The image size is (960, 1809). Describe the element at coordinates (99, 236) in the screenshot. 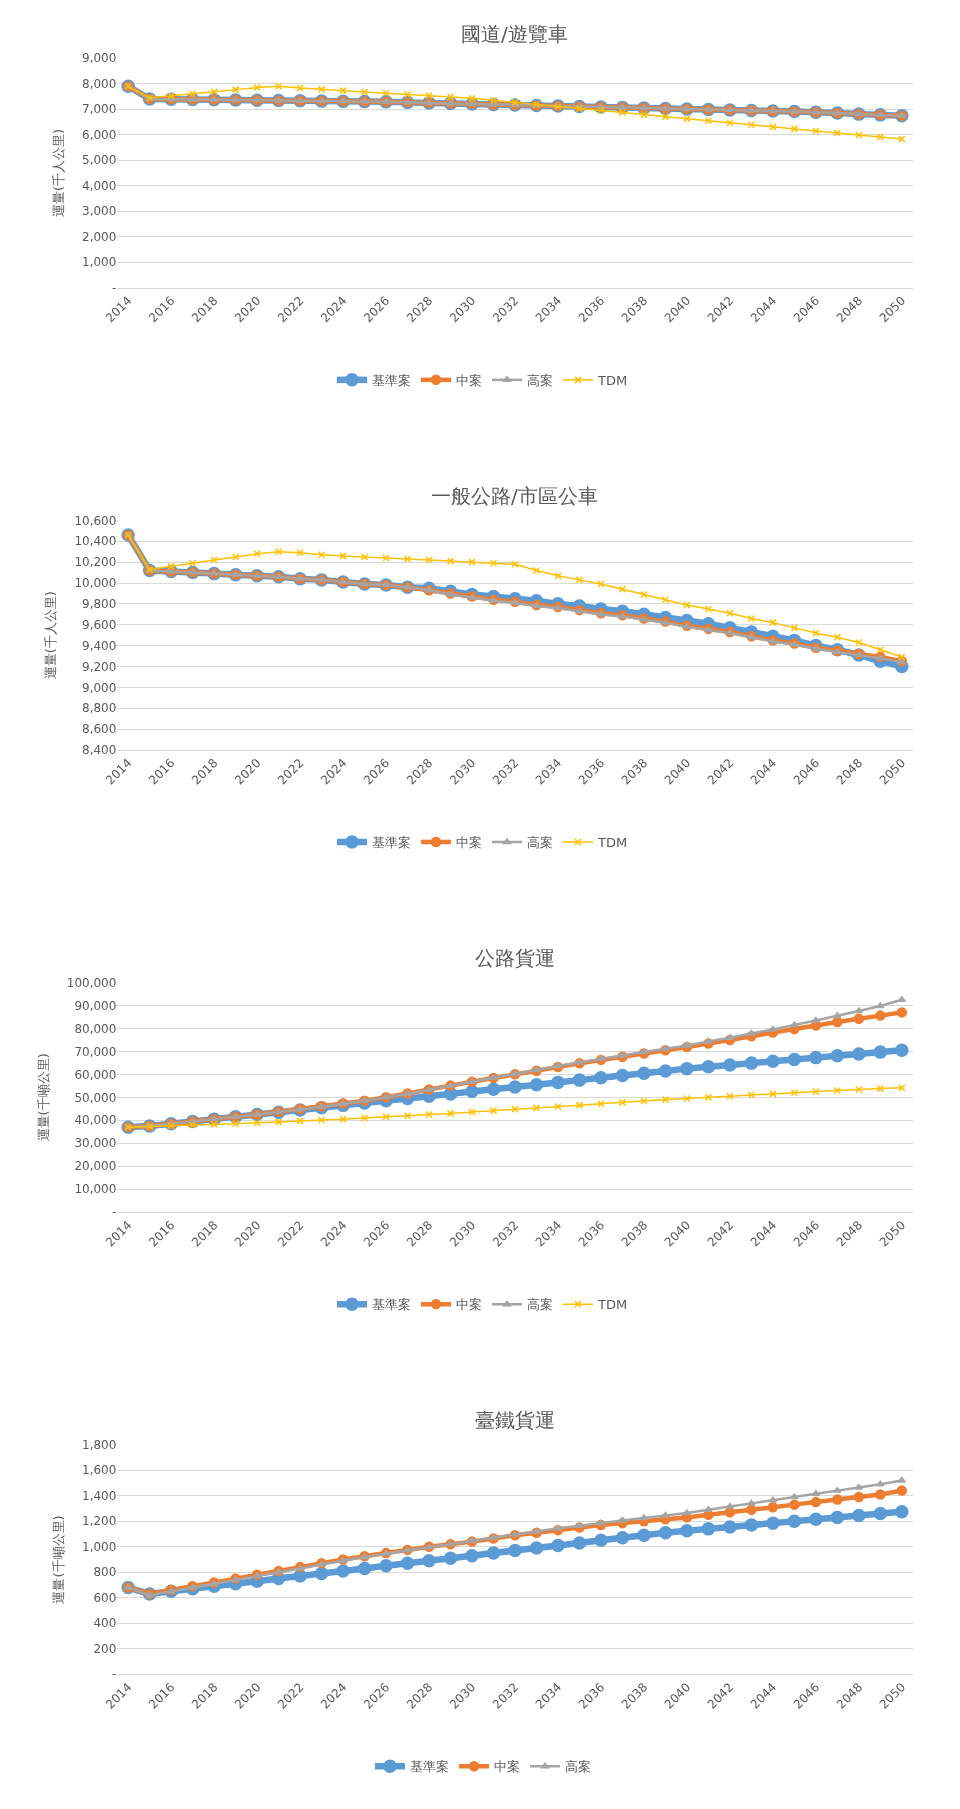

I see `y-tick-label: 2,000` at that location.